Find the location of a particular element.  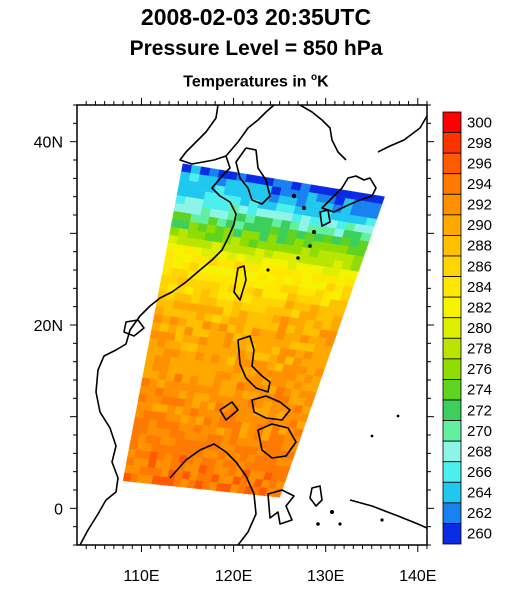

colorbar-label: 286 is located at coordinates (479, 266).